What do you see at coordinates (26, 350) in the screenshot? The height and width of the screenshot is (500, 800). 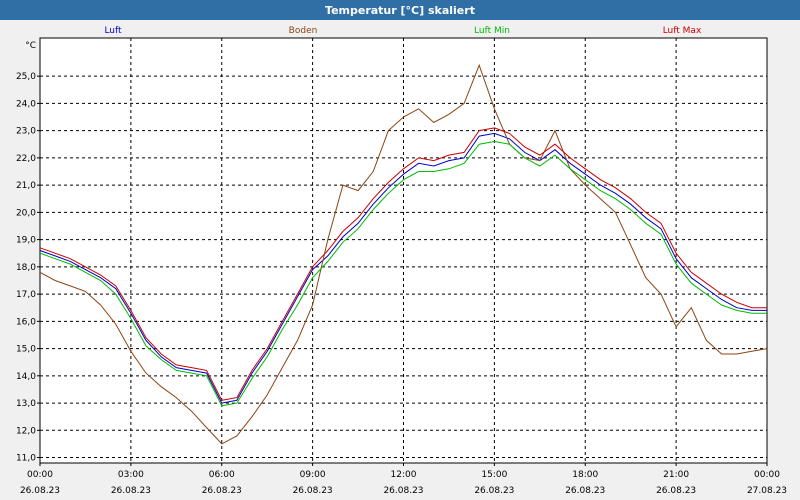 I see `y-tick-label: 15,0` at bounding box center [26, 350].